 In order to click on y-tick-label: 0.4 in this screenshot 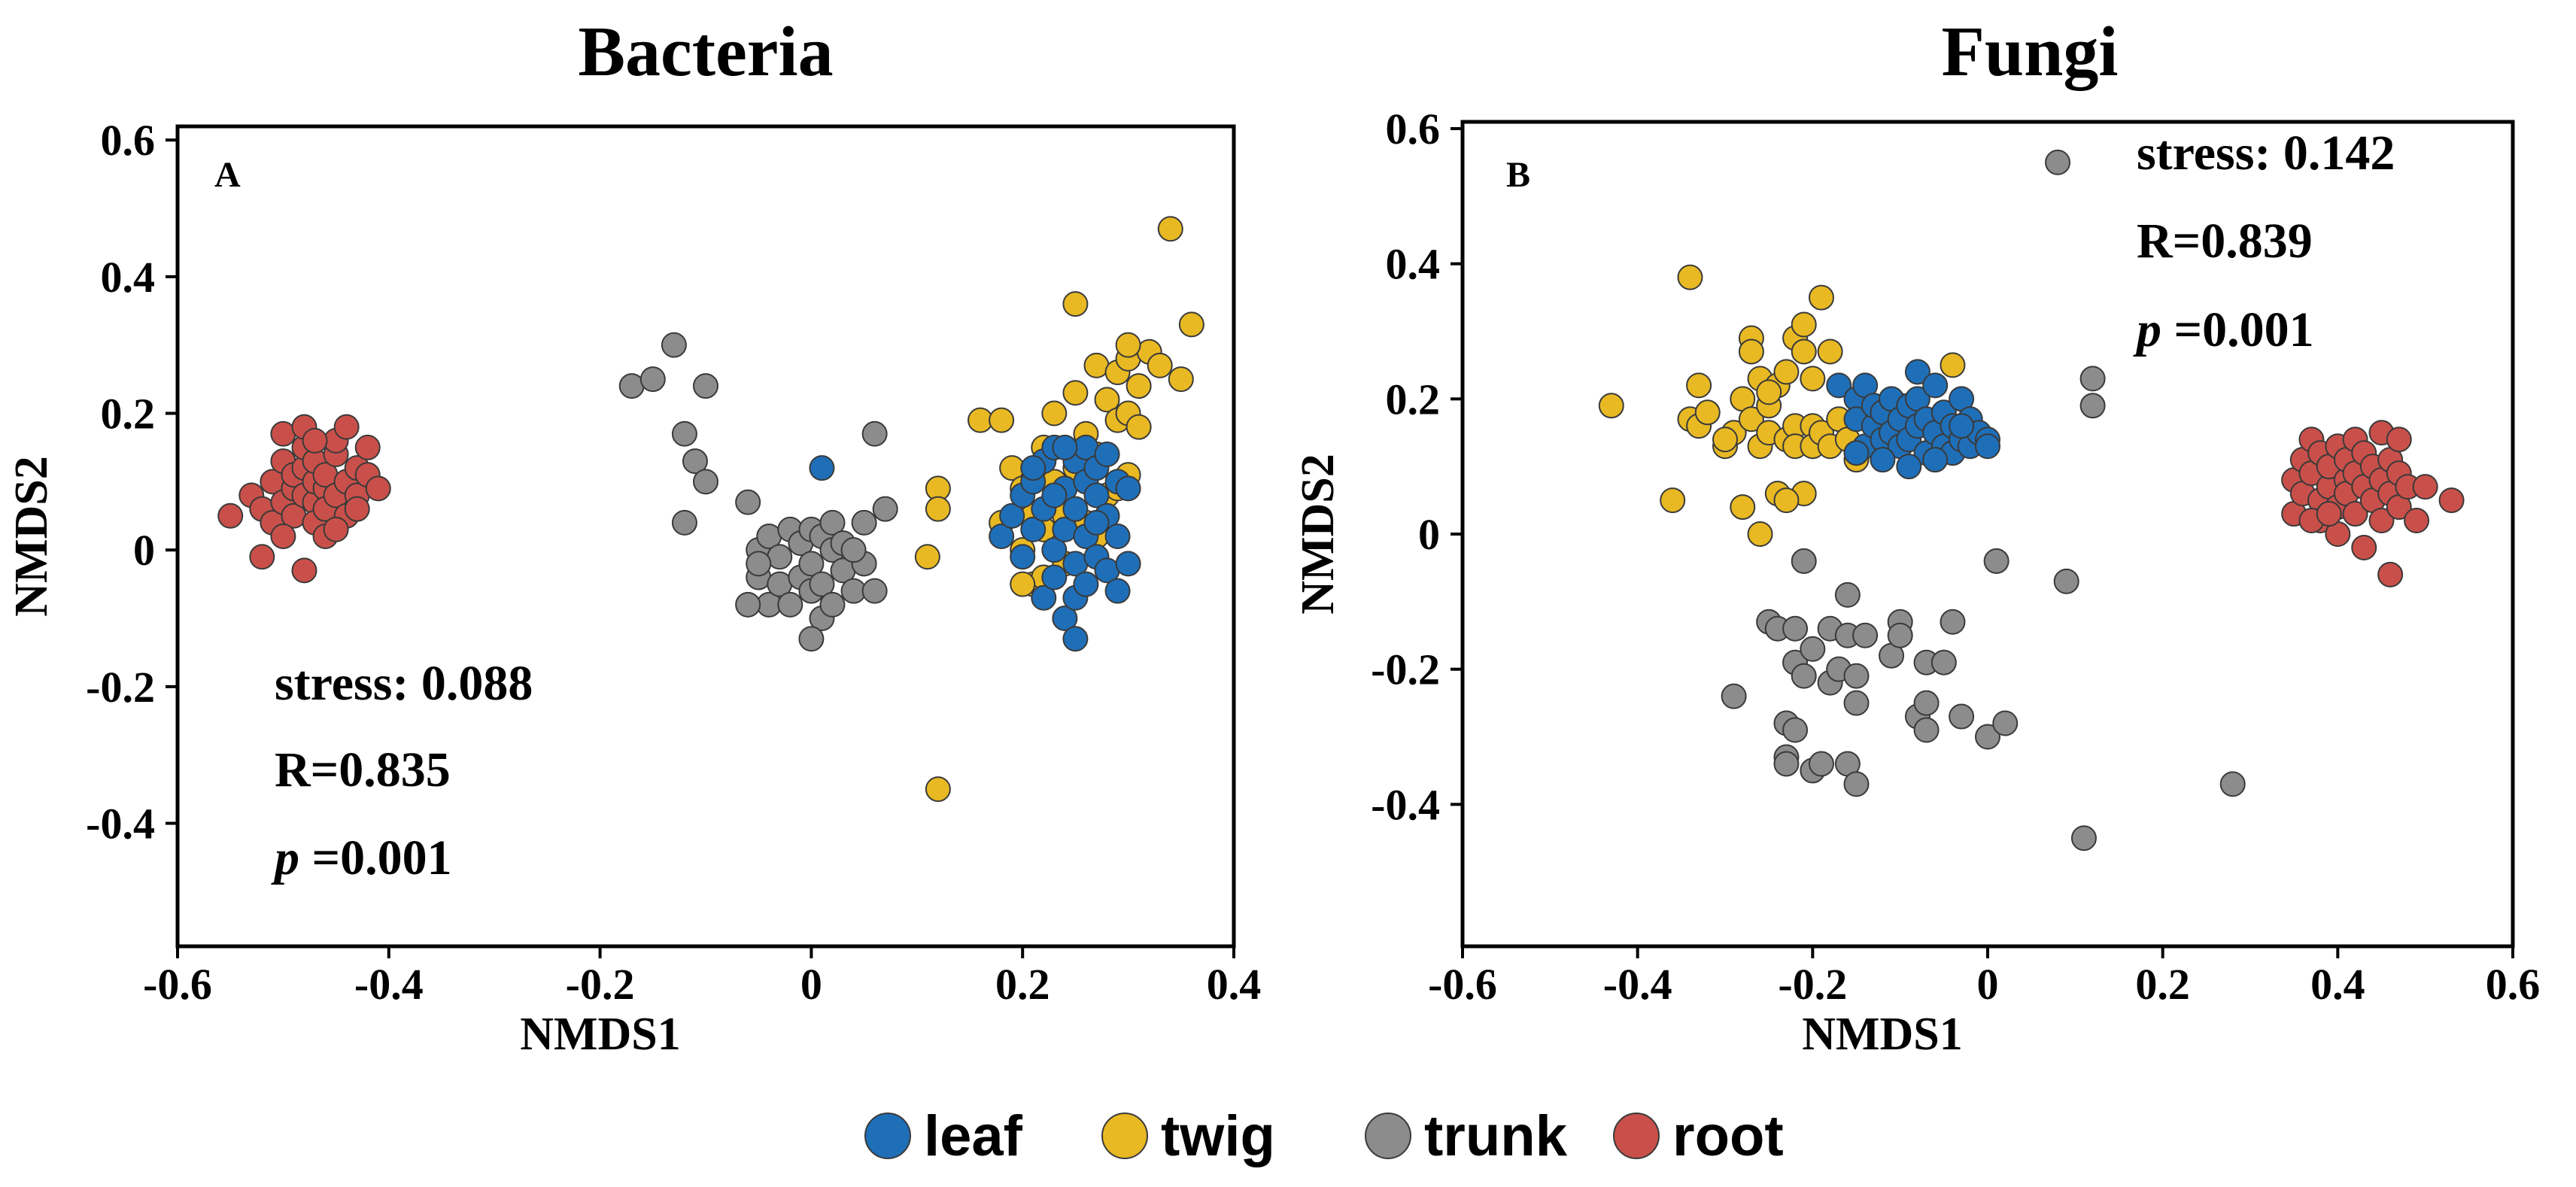, I will do `click(1414, 264)`.